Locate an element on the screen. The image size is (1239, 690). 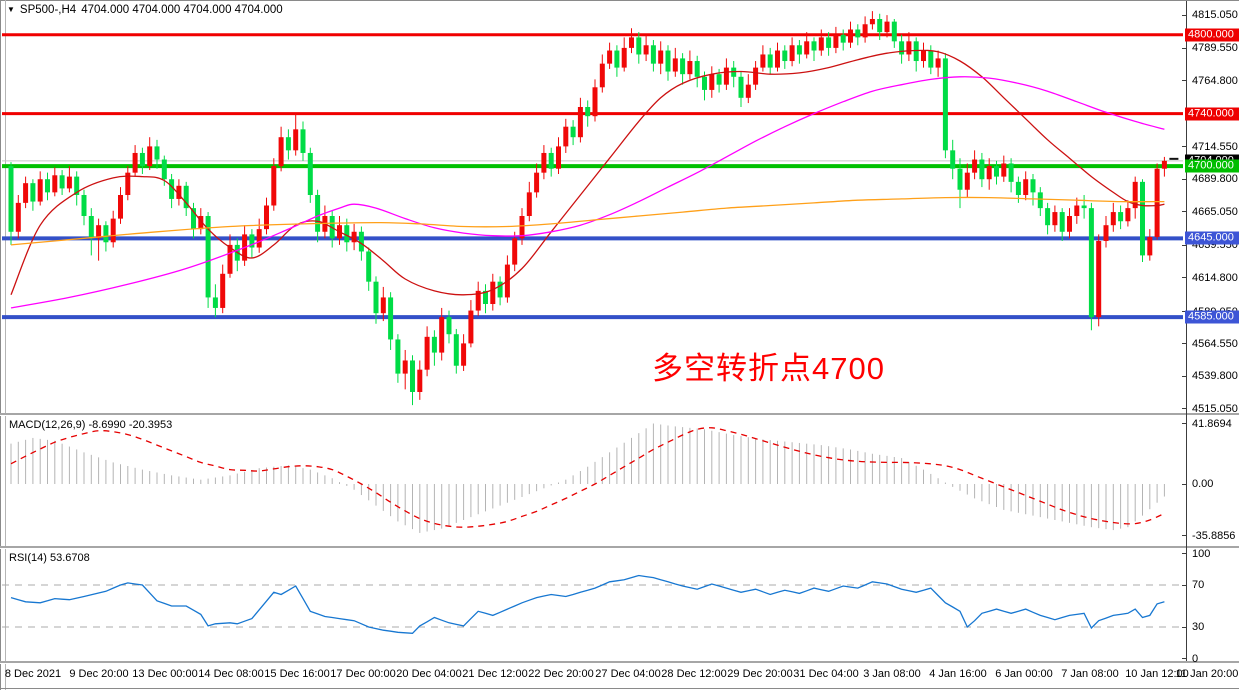
ma-slow-line is located at coordinates (587, 221).